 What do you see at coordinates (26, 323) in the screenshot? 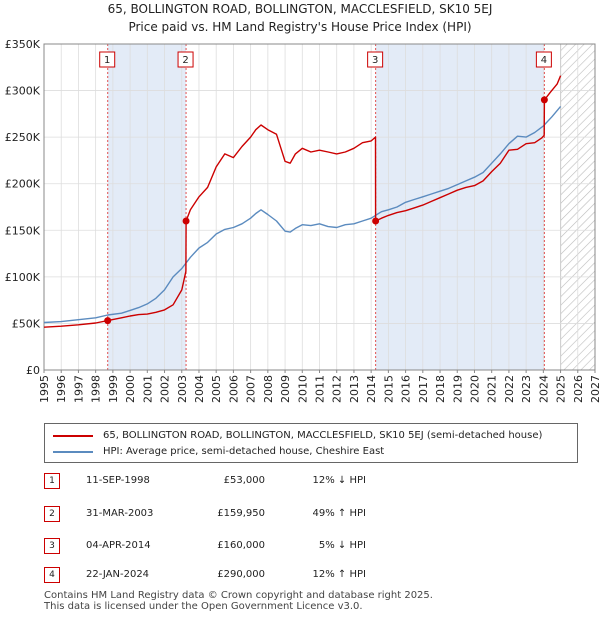
I see `y-tick-label: £50K` at bounding box center [26, 323].